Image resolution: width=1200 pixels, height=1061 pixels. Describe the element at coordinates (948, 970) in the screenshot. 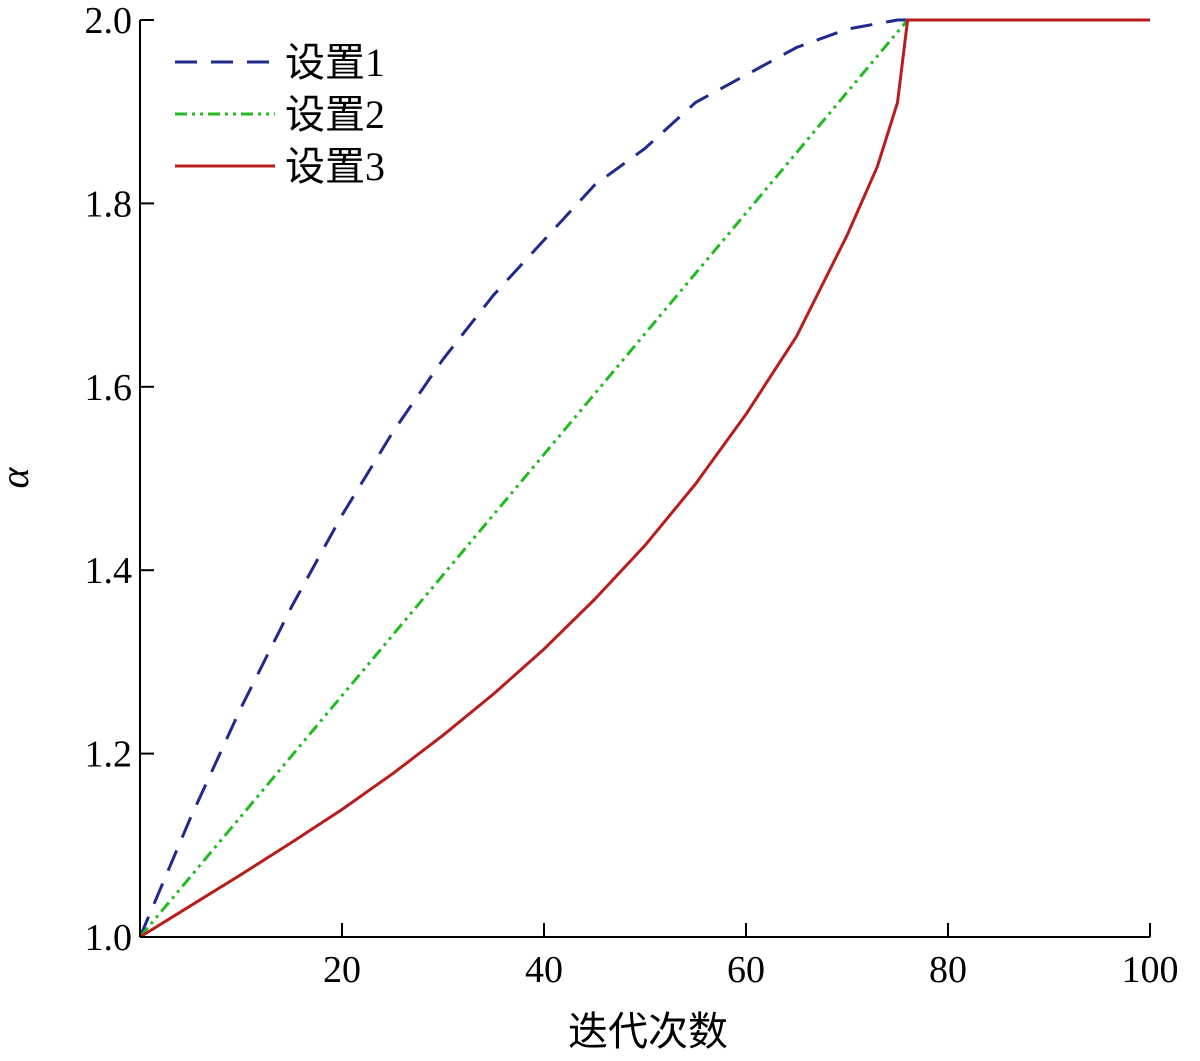

I see `x-tick-label-80: 80` at that location.